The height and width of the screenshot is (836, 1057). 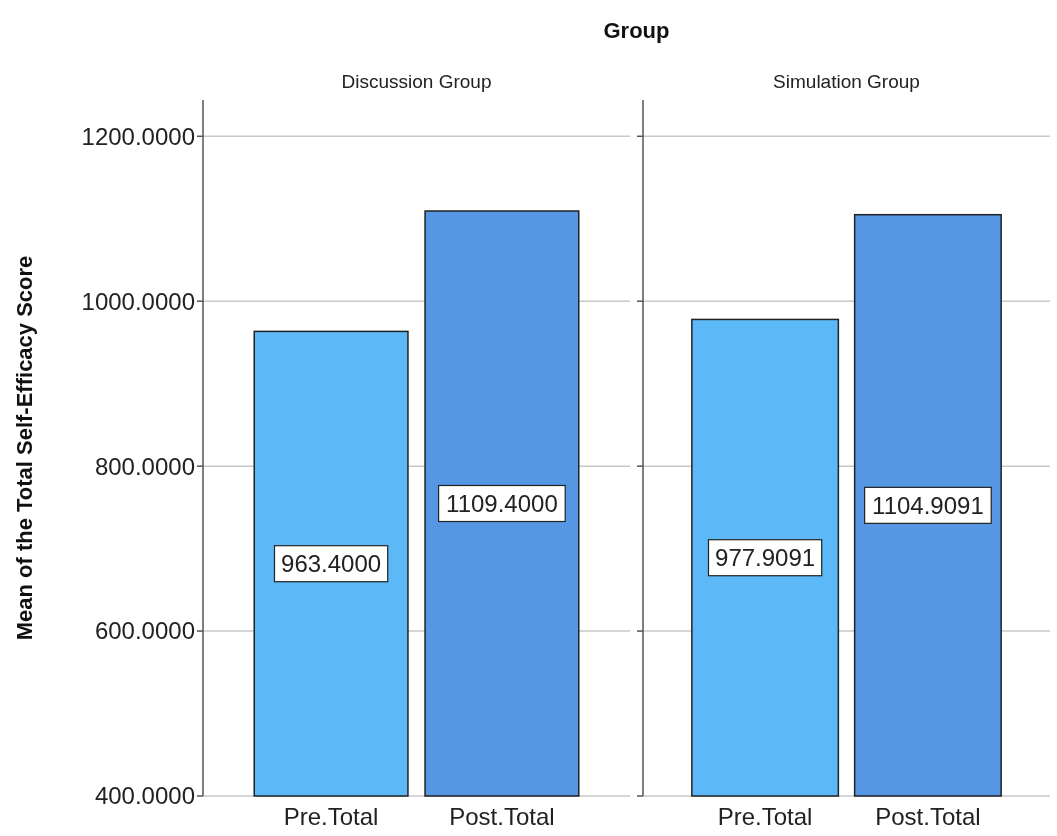 What do you see at coordinates (144, 631) in the screenshot?
I see `y-tick-label: 600.0000` at bounding box center [144, 631].